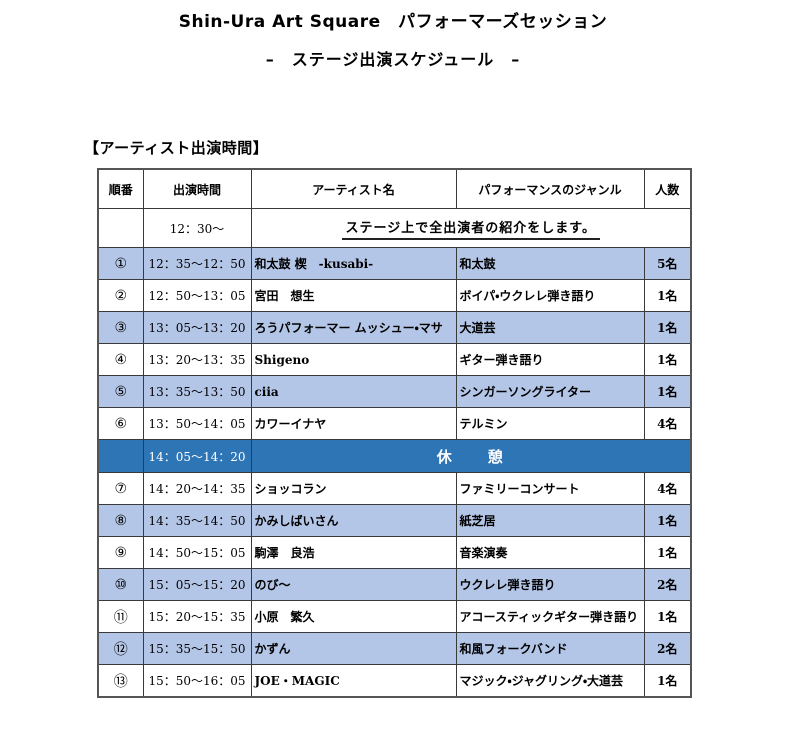 The height and width of the screenshot is (737, 786). Describe the element at coordinates (353, 616) in the screenshot. I see `artist-cell: 小原 繁久` at that location.